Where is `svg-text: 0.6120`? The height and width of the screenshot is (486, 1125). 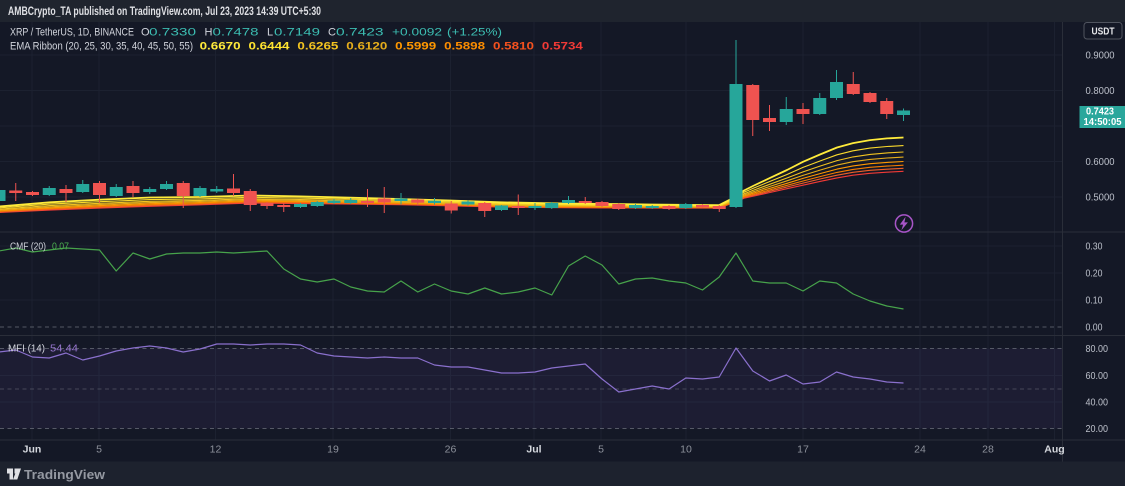 svg-text: 0.6120 is located at coordinates (366, 47).